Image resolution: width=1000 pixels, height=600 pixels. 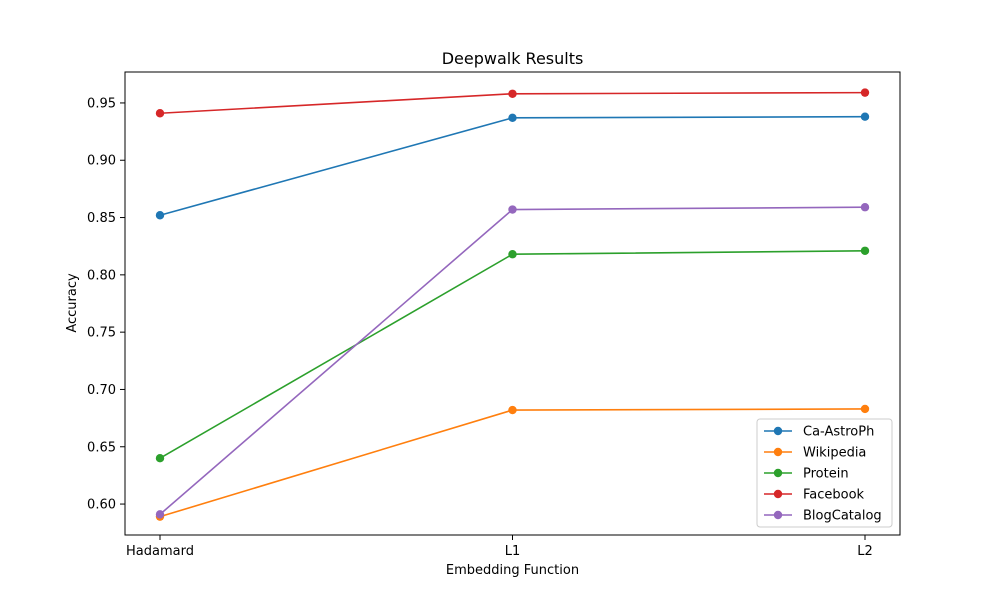 What do you see at coordinates (512, 103) in the screenshot?
I see `series-facebook` at bounding box center [512, 103].